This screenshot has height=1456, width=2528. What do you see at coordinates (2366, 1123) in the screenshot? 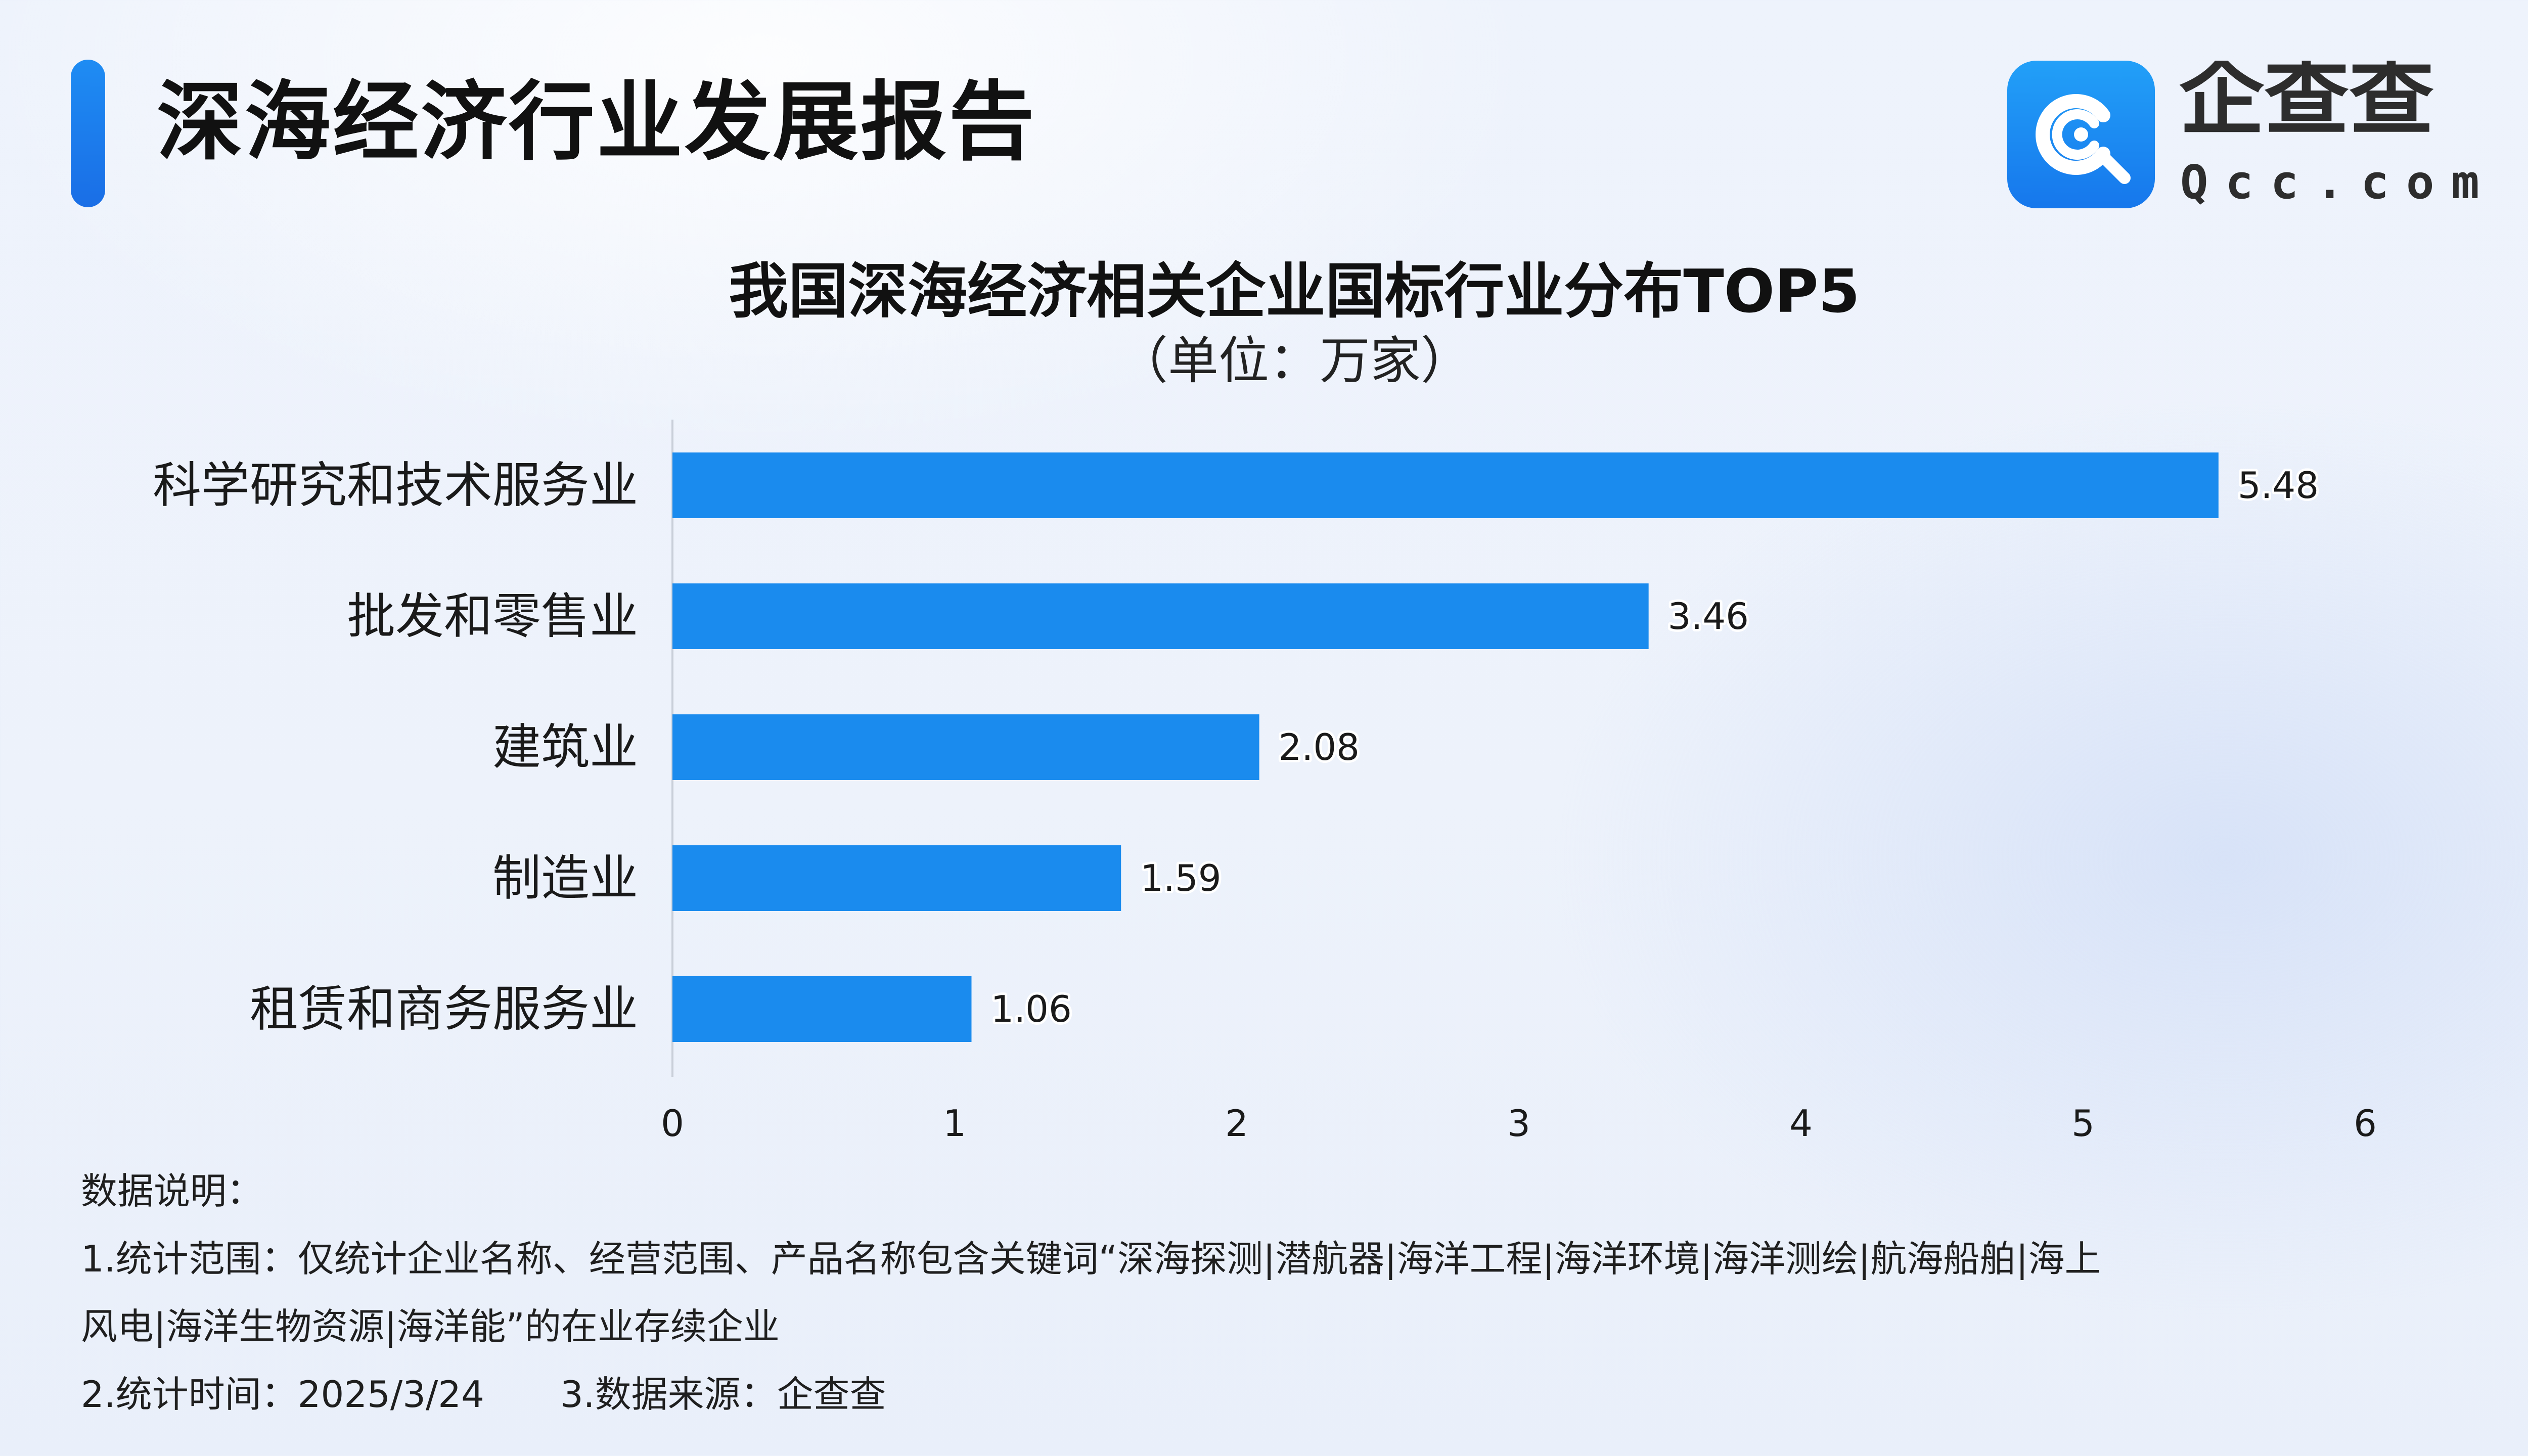
I see `x-tick-label-6: 6` at bounding box center [2366, 1123].